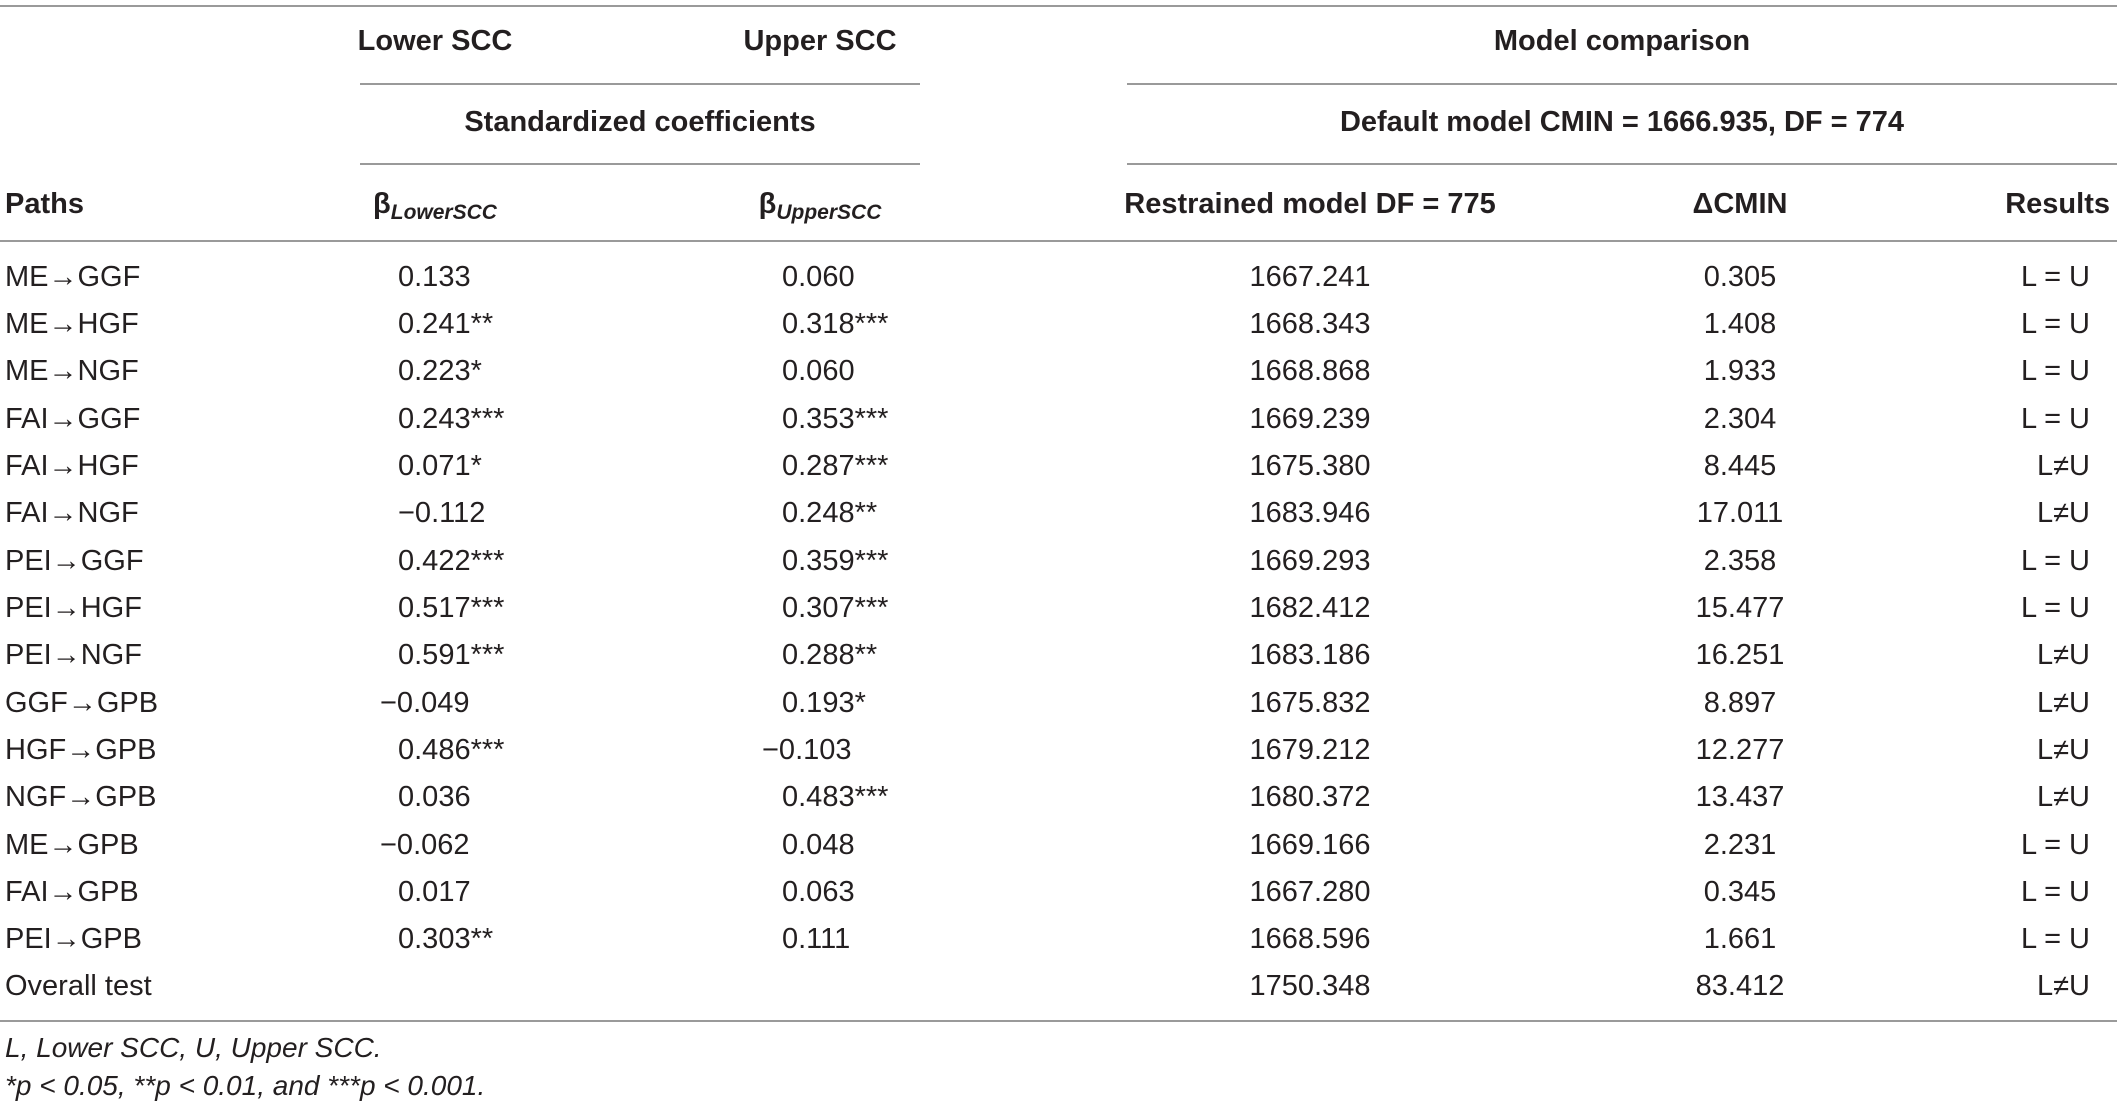  What do you see at coordinates (1740, 466) in the screenshot?
I see `delta-cmin-cell: 8.445` at bounding box center [1740, 466].